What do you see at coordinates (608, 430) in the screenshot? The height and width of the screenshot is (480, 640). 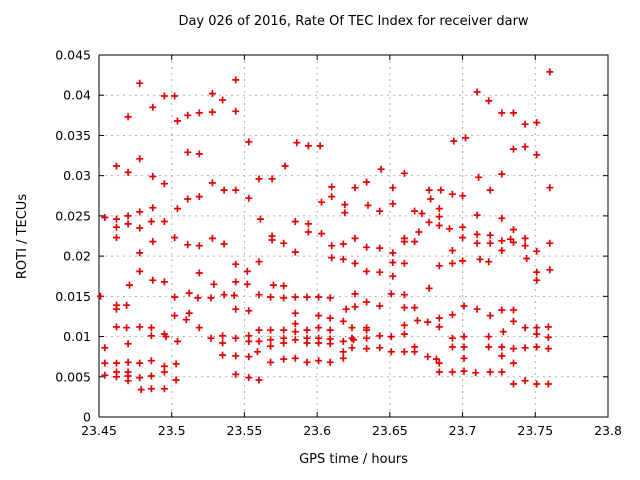 I see `x-tick-label: 23.8` at bounding box center [608, 430].